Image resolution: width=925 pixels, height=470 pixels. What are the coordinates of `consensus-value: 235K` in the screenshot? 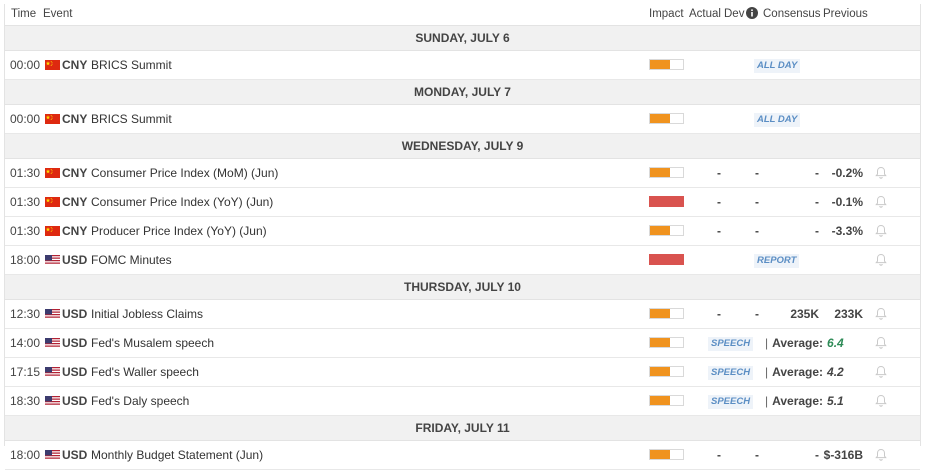 It's located at (804, 314).